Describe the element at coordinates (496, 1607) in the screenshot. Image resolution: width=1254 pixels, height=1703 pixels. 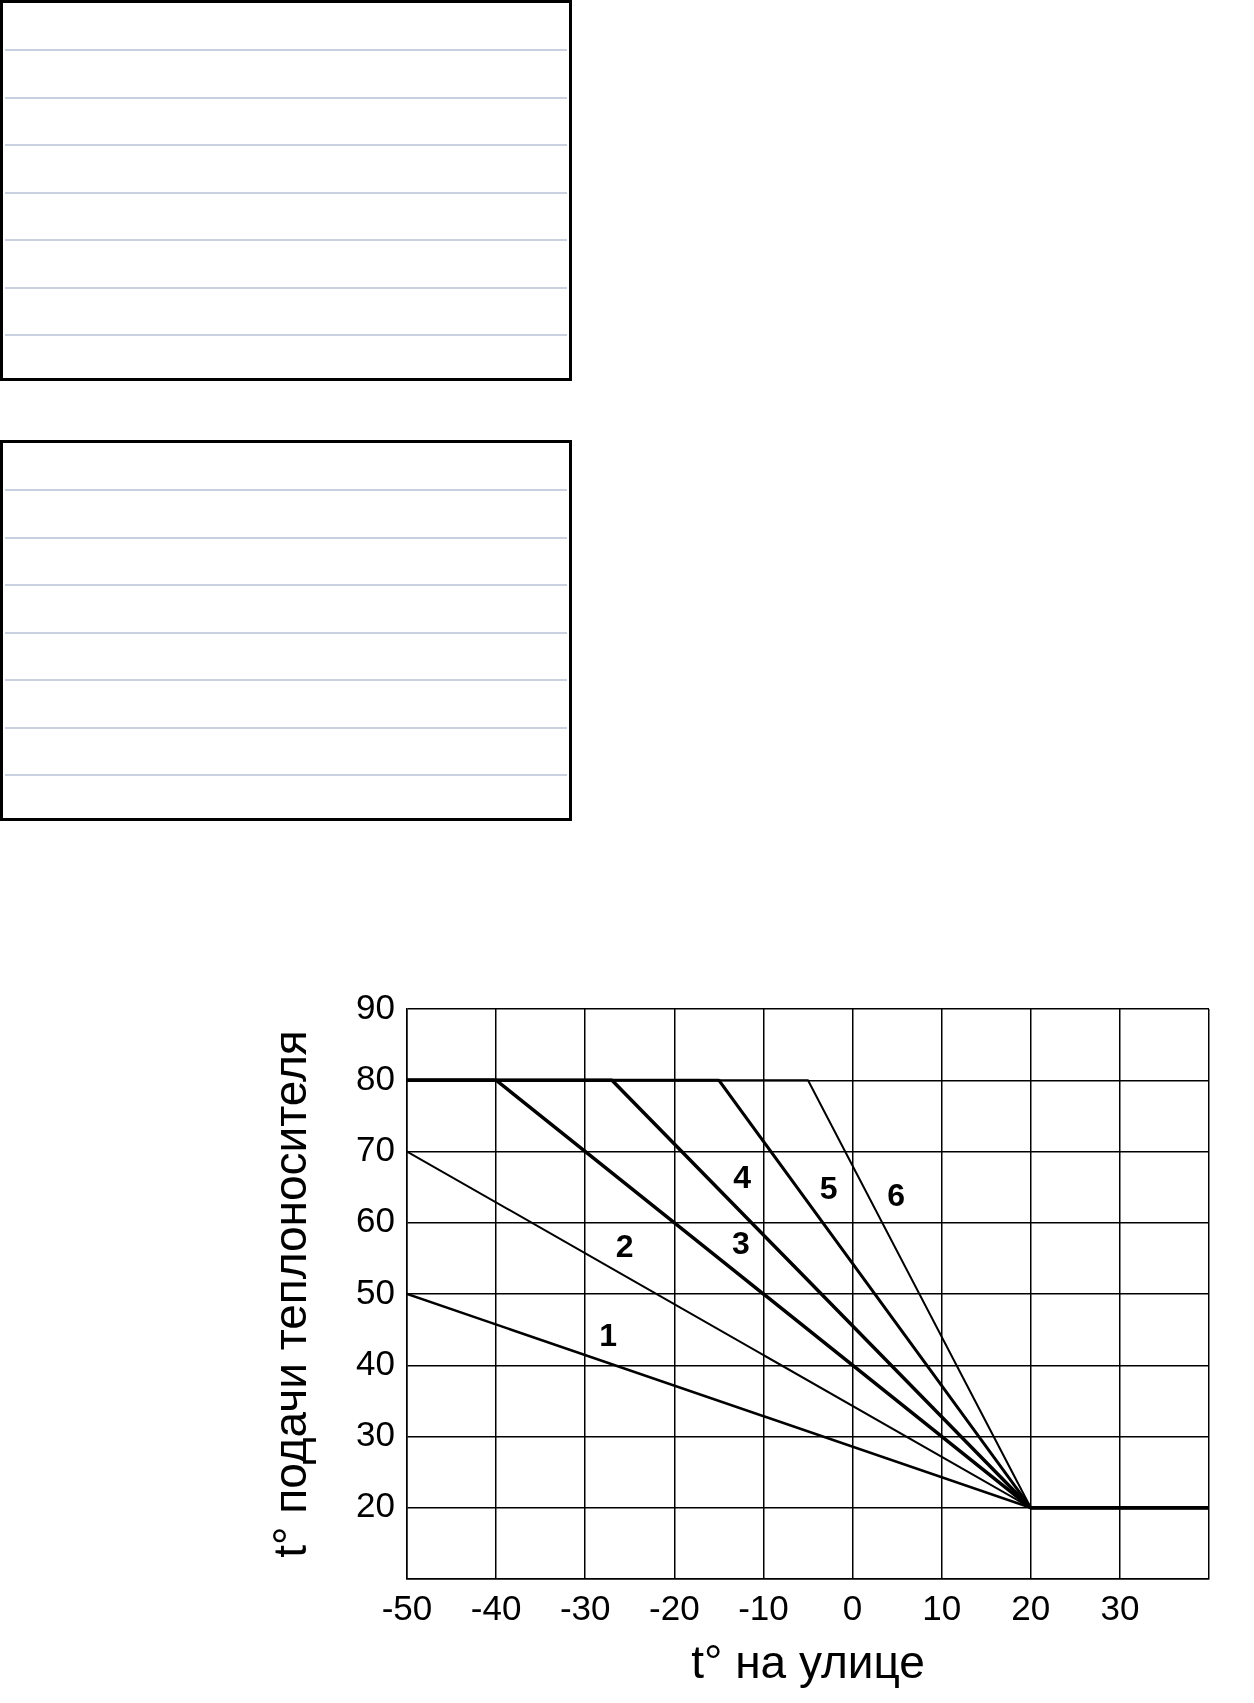
I see `x-tick-label: -40` at that location.